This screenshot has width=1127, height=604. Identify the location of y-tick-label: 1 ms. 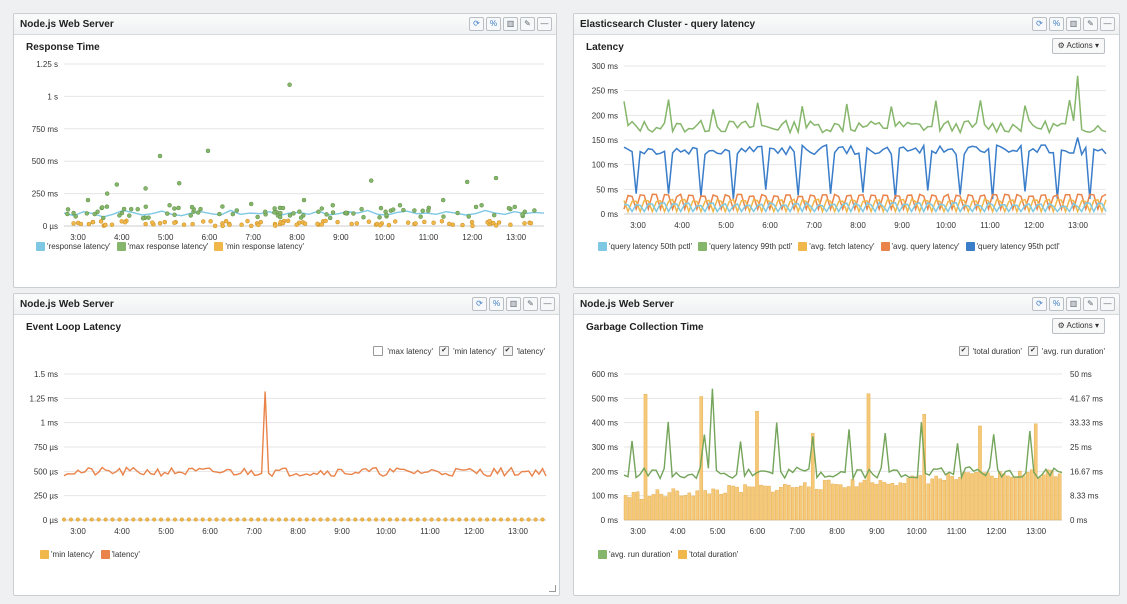
(49, 423).